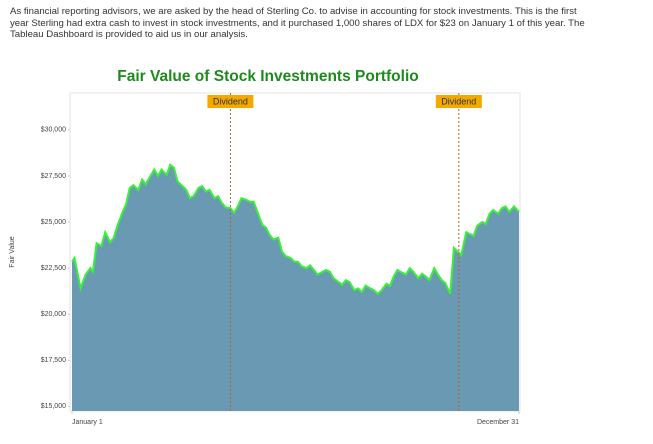  Describe the element at coordinates (53, 406) in the screenshot. I see `y-tick-label: $15,000` at that location.